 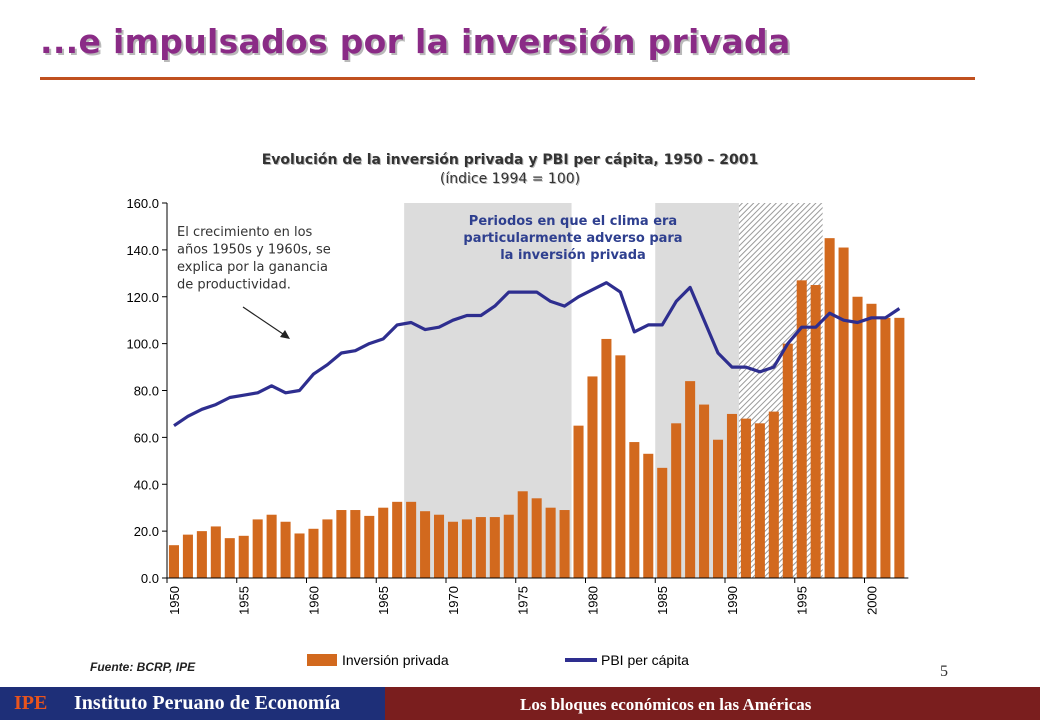 I want to click on bar-1977, so click(x=550, y=542).